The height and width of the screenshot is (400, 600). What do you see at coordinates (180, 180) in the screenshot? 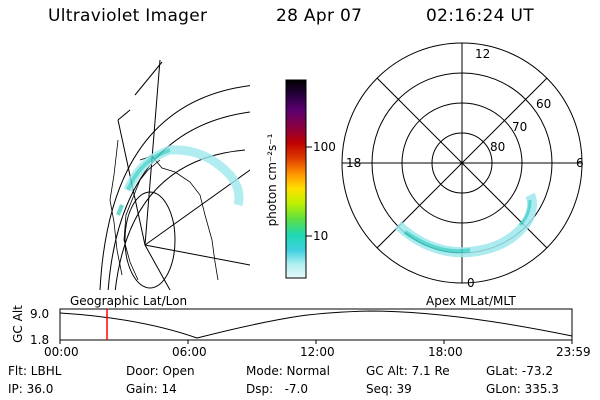
I see `aurora-emission-geo` at bounding box center [180, 180].